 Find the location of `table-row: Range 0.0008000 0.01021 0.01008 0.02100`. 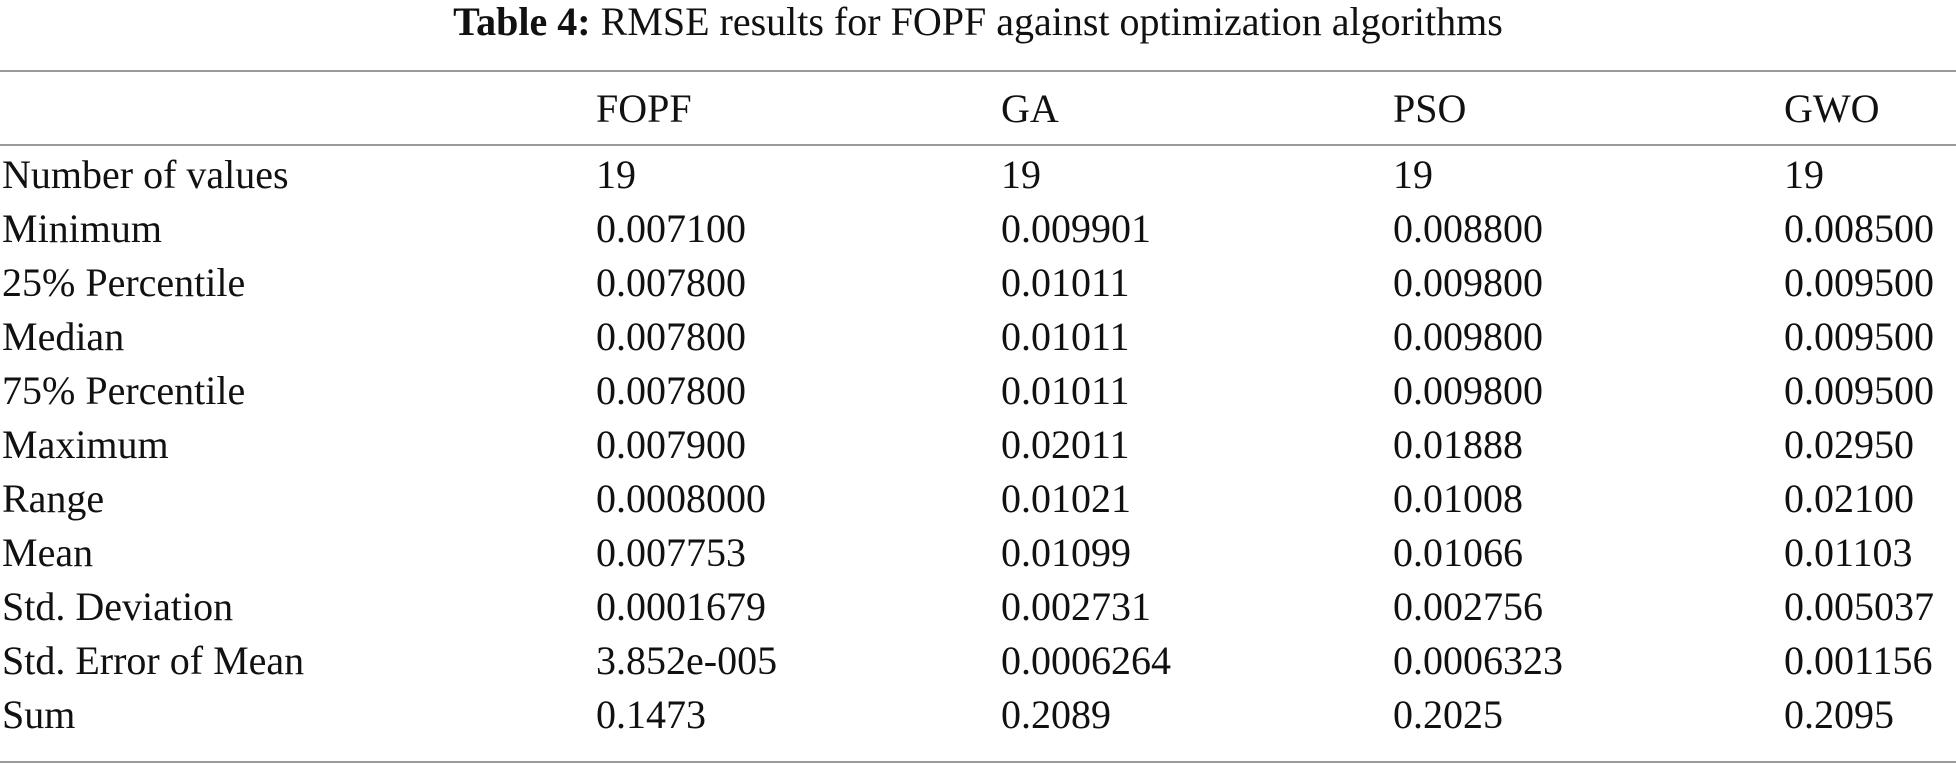

table-row: Range 0.0008000 0.01021 0.01008 0.02100 is located at coordinates (978, 499).